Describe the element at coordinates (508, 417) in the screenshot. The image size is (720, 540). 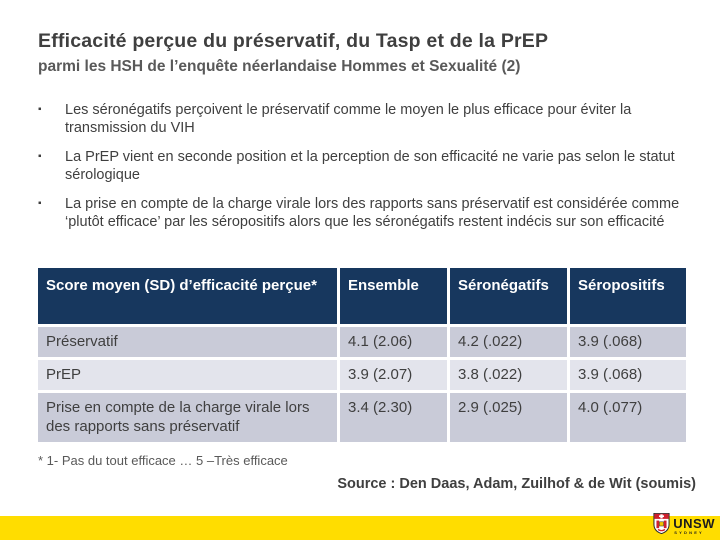
I see `table-cell-seronegatifs: 2.9 (.025)` at that location.